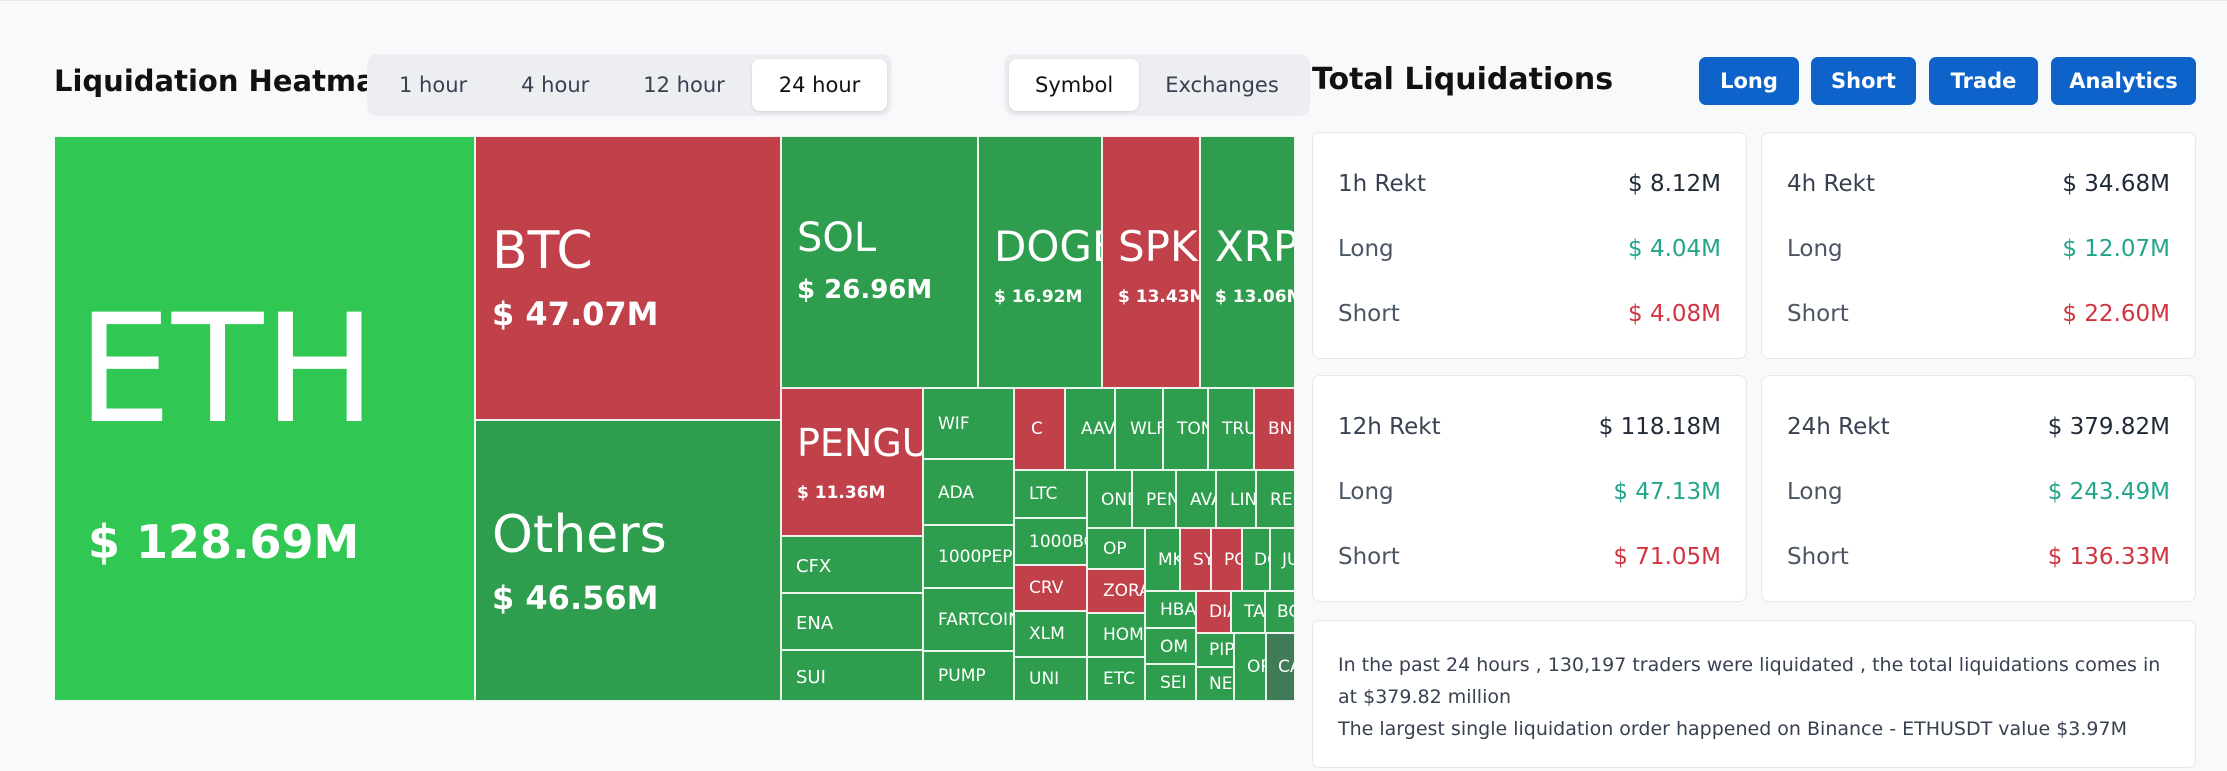  I want to click on tile-symbol: HBAR, so click(1178, 610).